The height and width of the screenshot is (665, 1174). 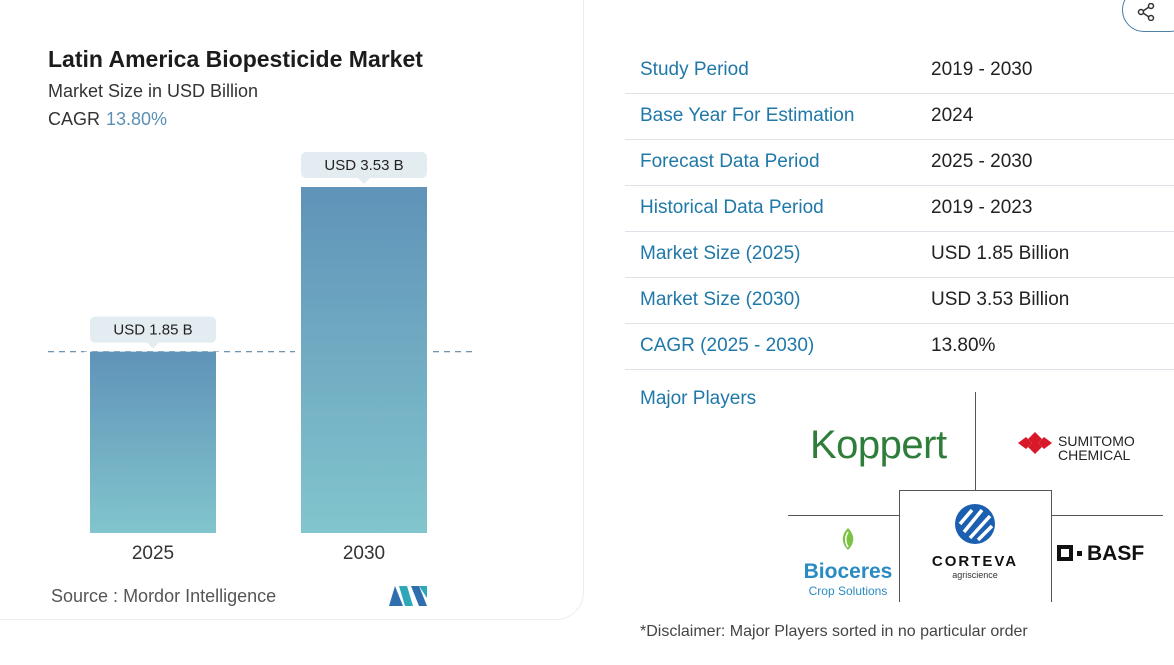 I want to click on source-line: Source : Mordor Intelligence, so click(x=163, y=596).